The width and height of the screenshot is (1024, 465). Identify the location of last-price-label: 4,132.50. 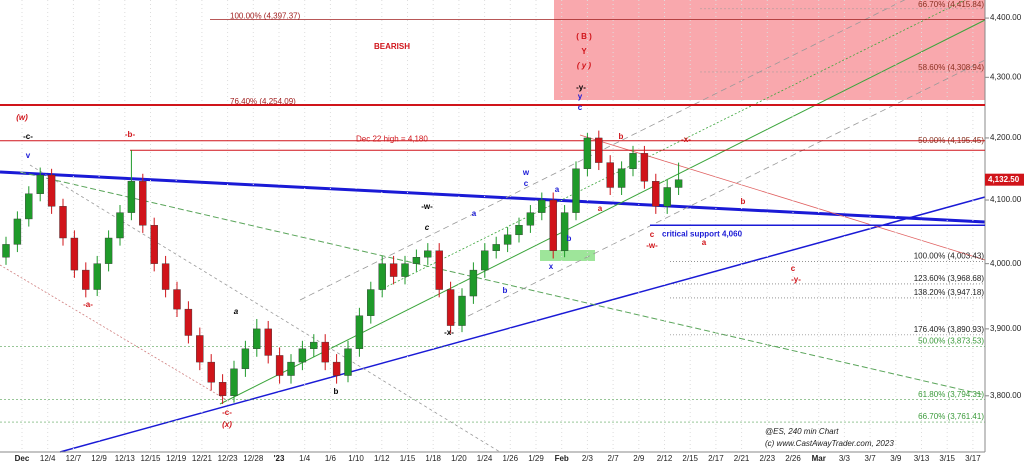
(1004, 179).